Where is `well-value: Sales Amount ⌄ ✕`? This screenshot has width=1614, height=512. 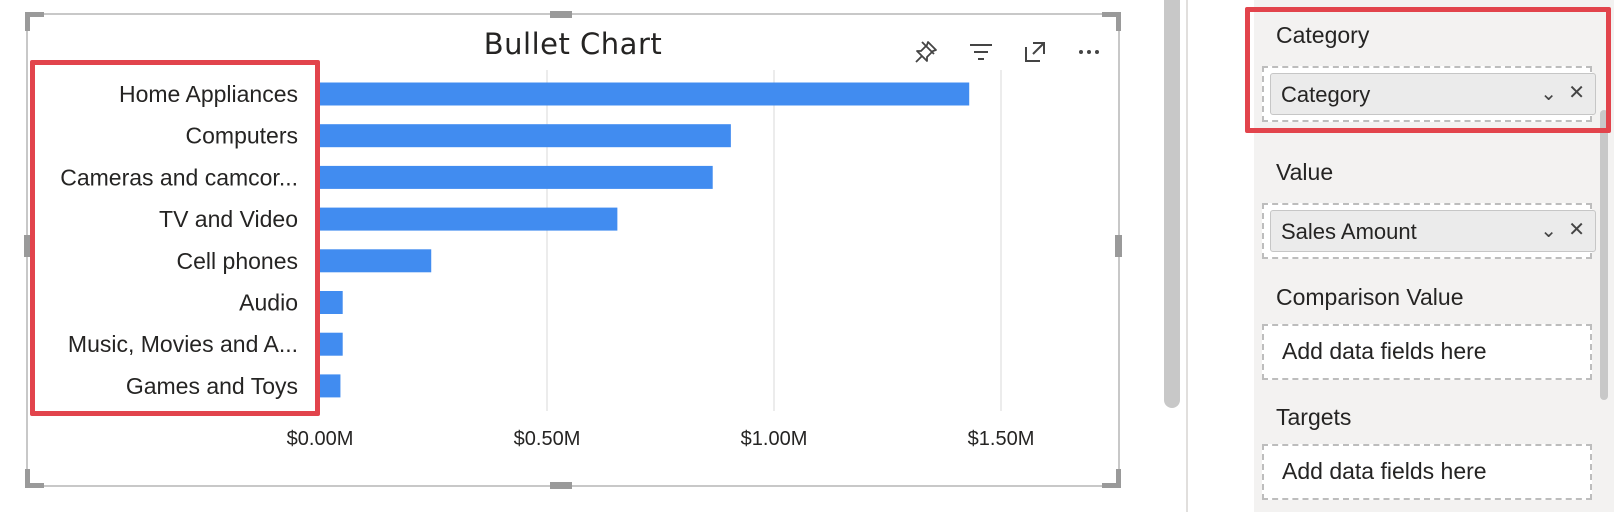 well-value: Sales Amount ⌄ ✕ is located at coordinates (1429, 231).